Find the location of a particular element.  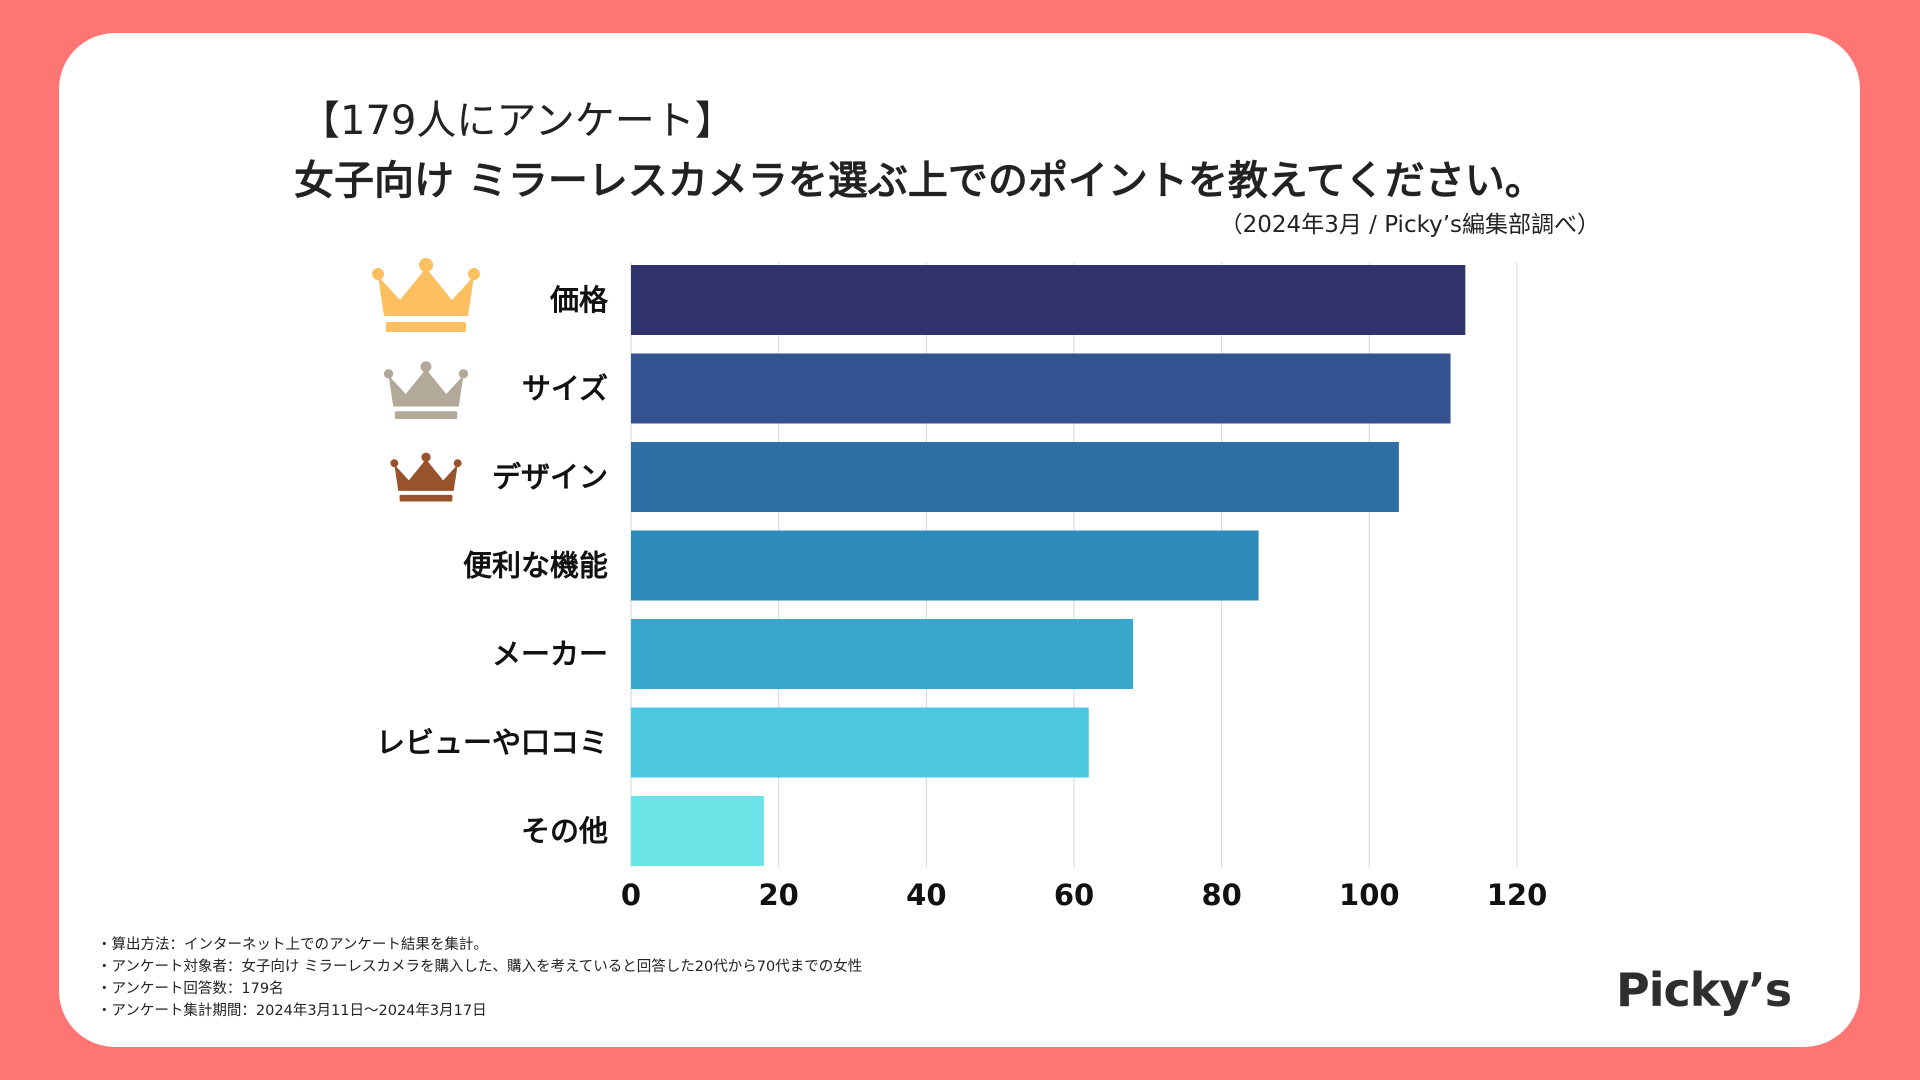

x-tick-label: 80 is located at coordinates (1221, 895).